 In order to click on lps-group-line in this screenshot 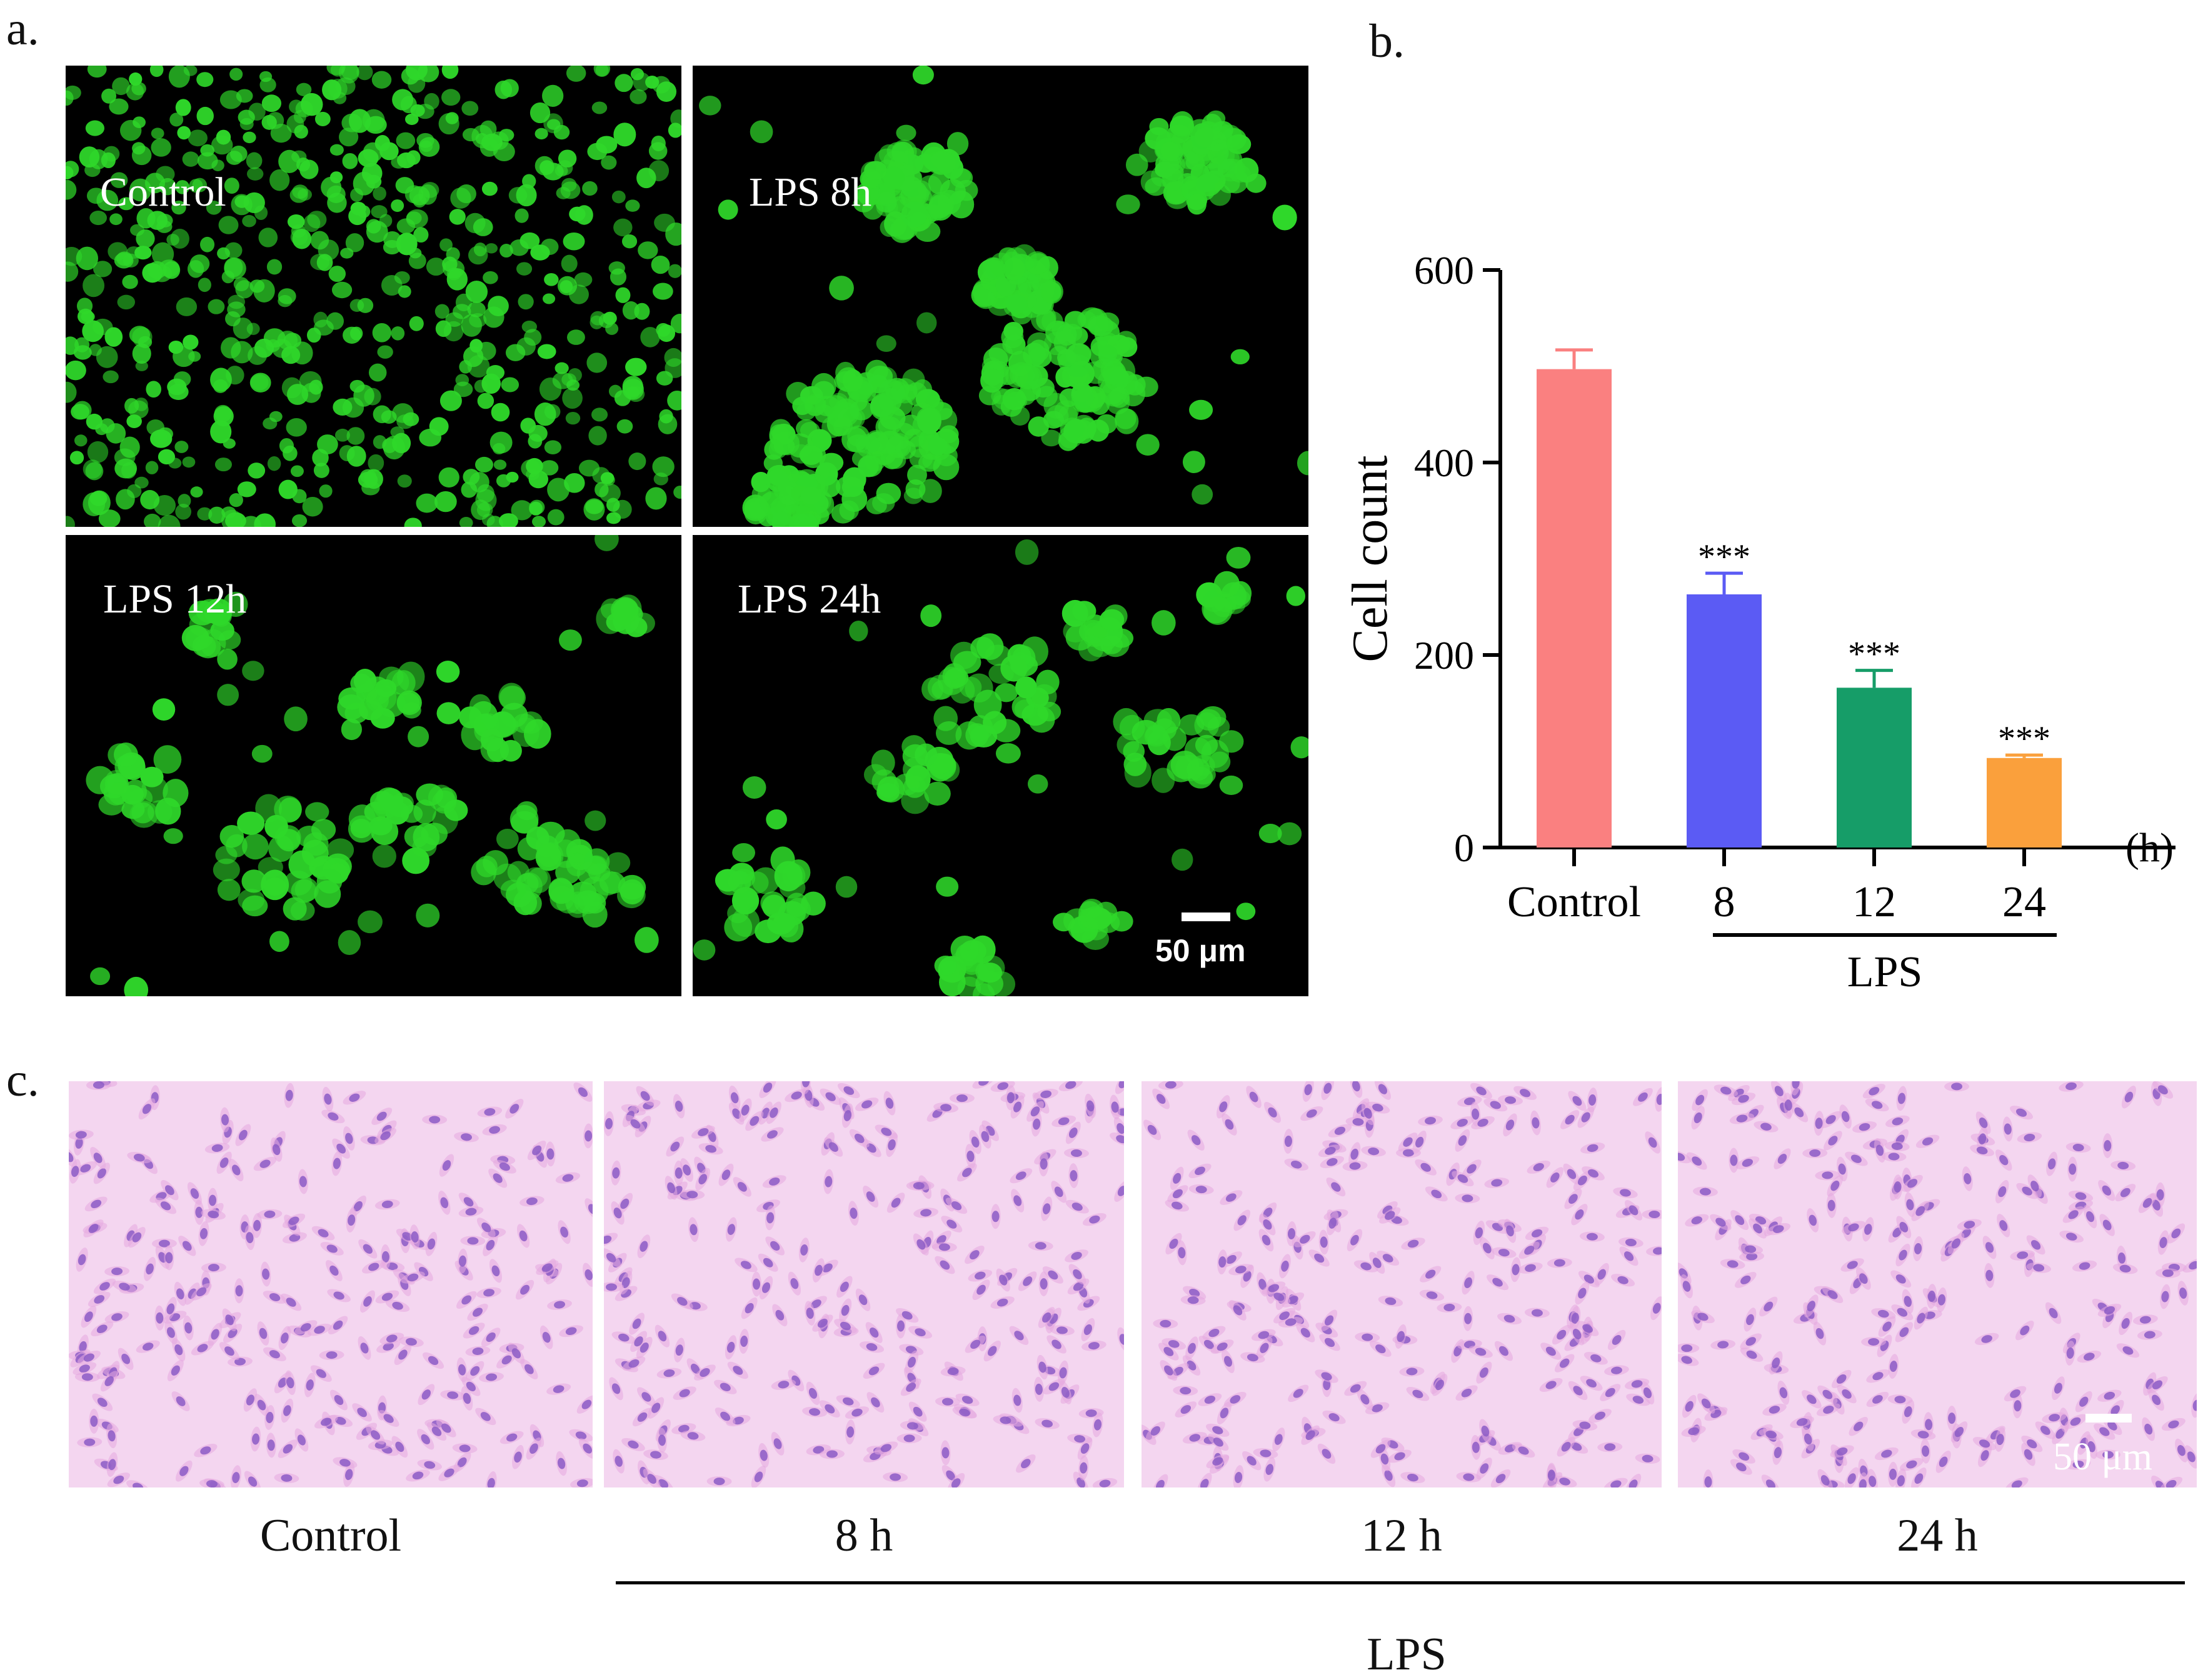, I will do `click(1400, 1582)`.